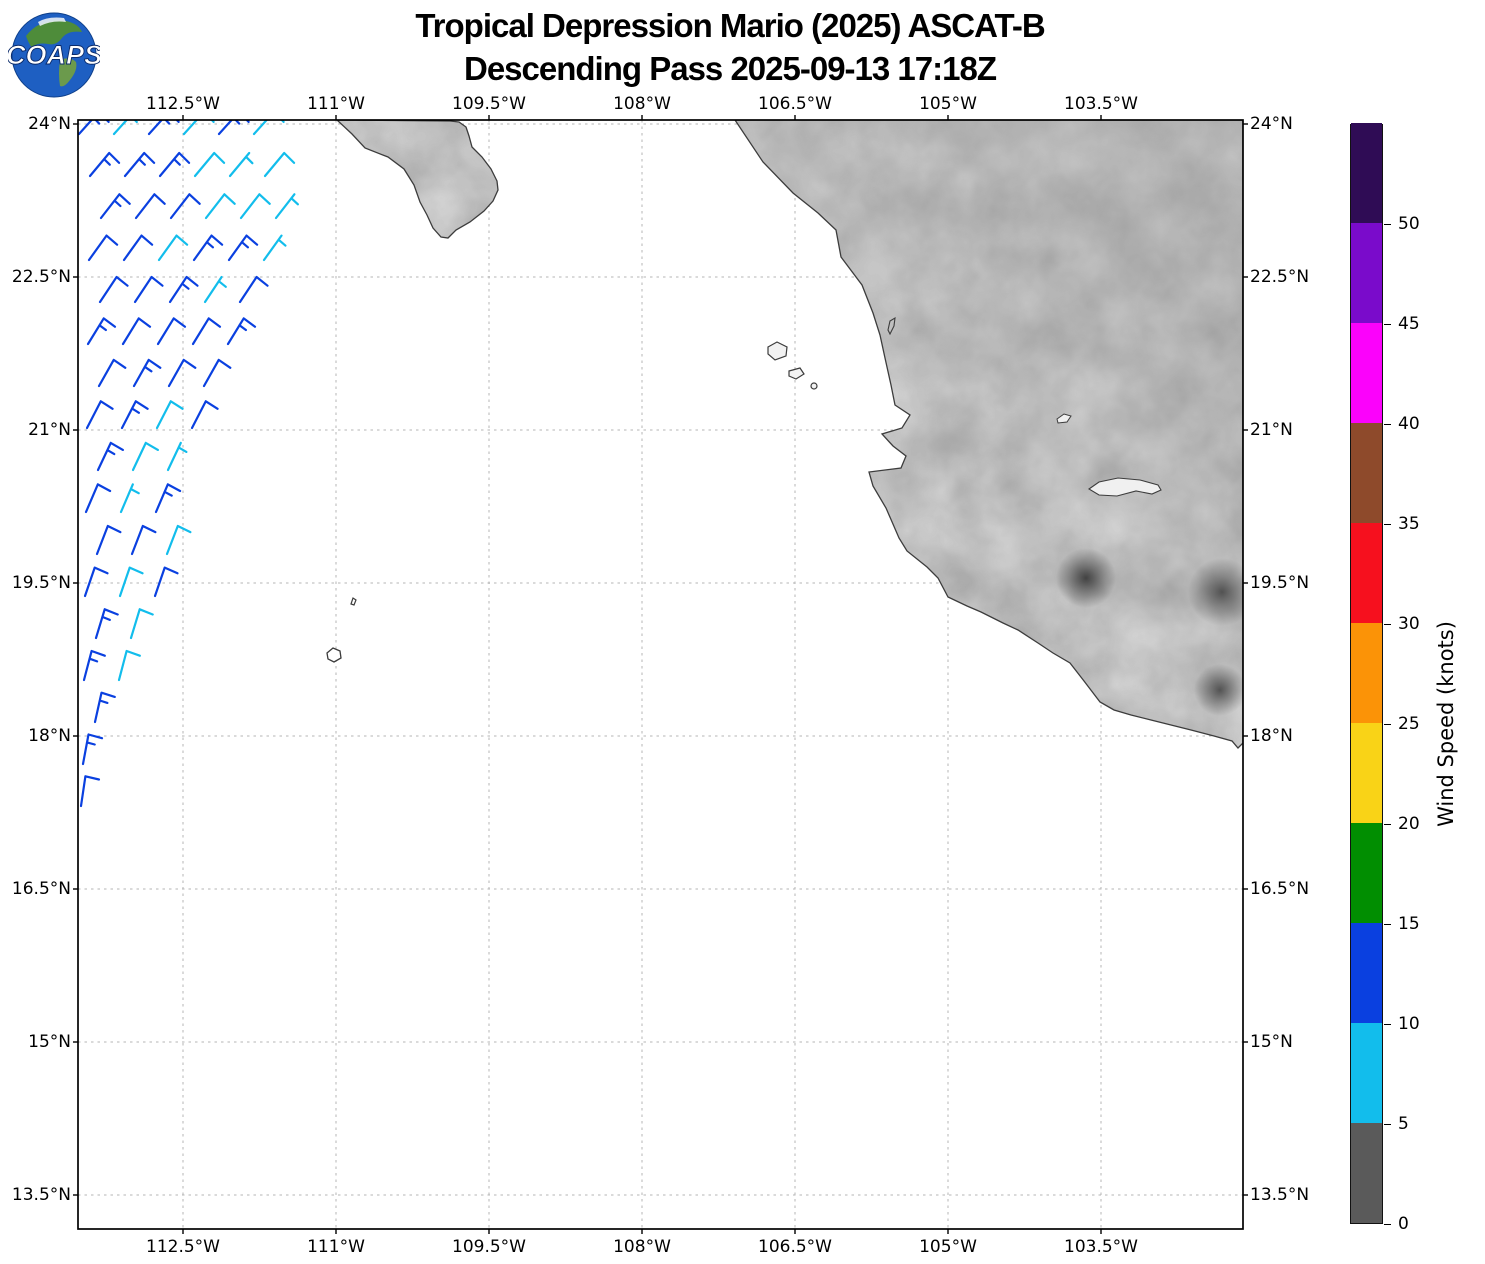 The height and width of the screenshot is (1264, 1485). I want to click on colorbar-tick-label: 25, so click(1409, 724).